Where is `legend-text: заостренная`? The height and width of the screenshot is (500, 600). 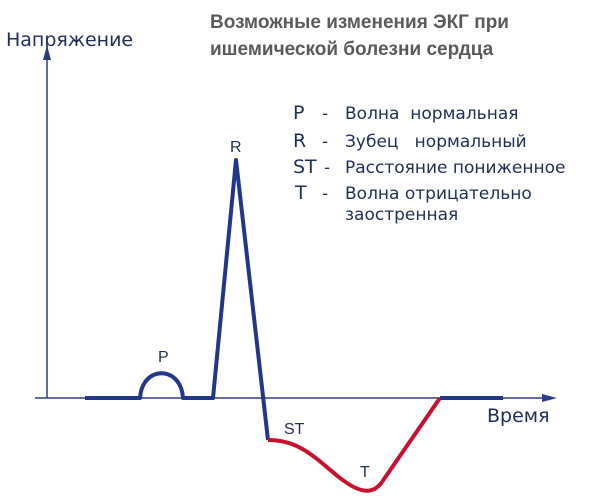
legend-text: заостренная is located at coordinates (401, 215).